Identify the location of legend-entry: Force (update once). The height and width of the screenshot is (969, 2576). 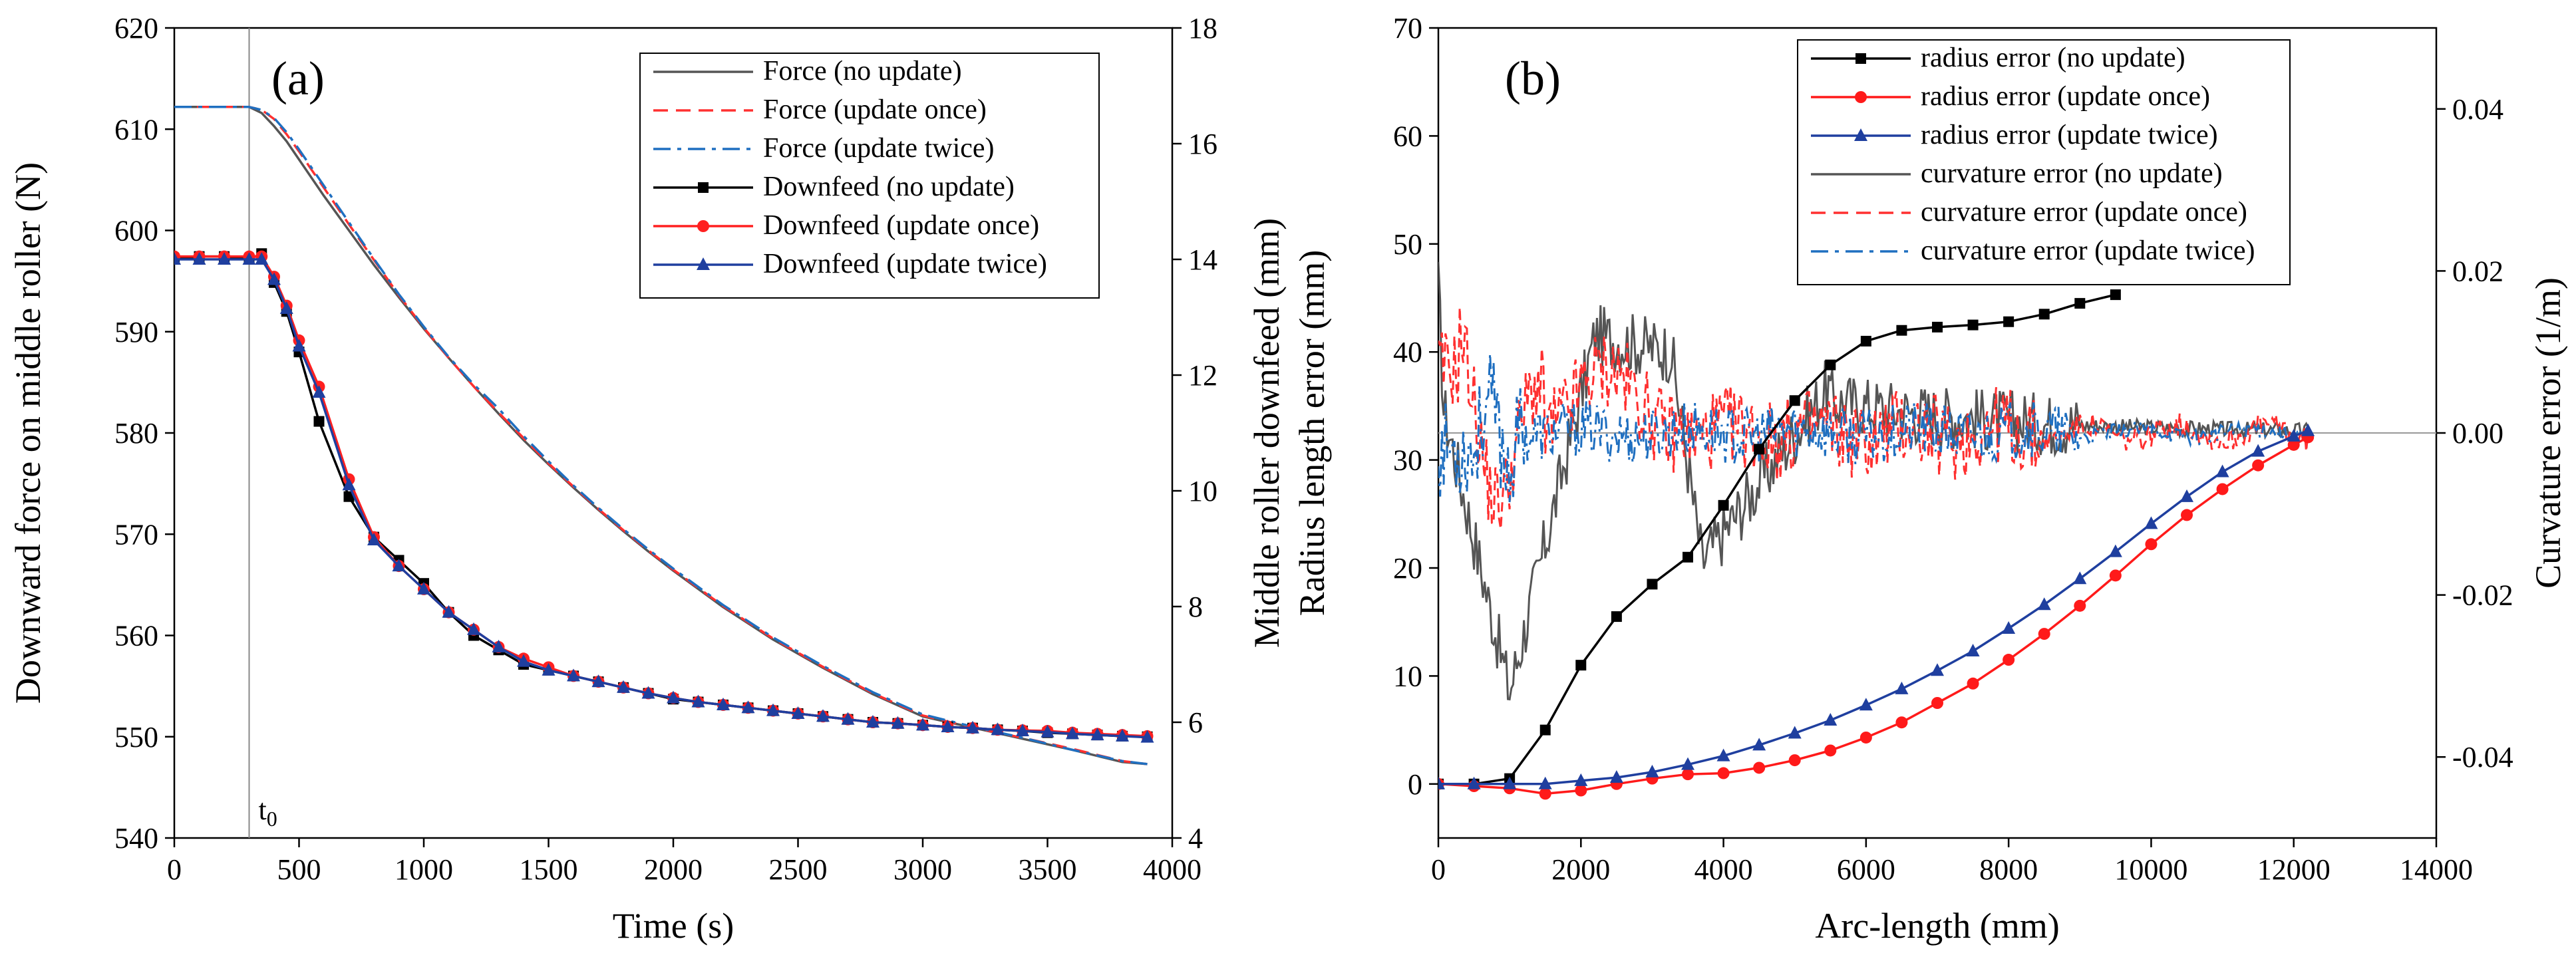
(875, 109).